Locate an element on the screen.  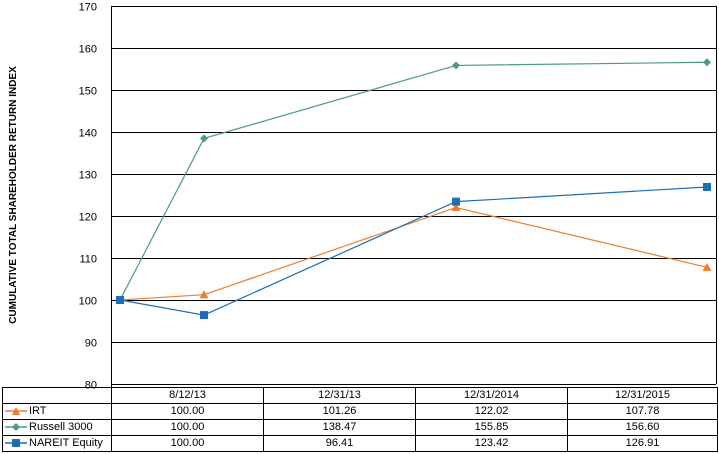
category-label: 12/31/2015 is located at coordinates (642, 395).